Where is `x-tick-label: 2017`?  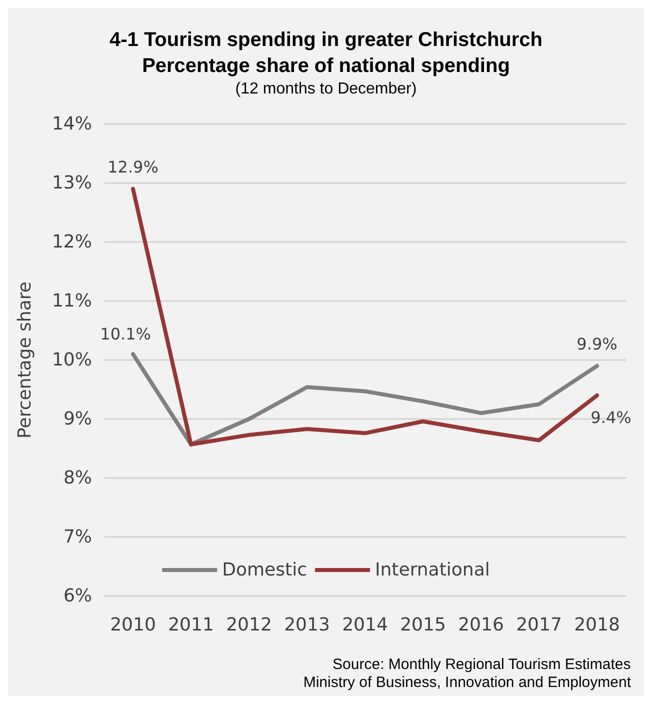
x-tick-label: 2017 is located at coordinates (539, 625).